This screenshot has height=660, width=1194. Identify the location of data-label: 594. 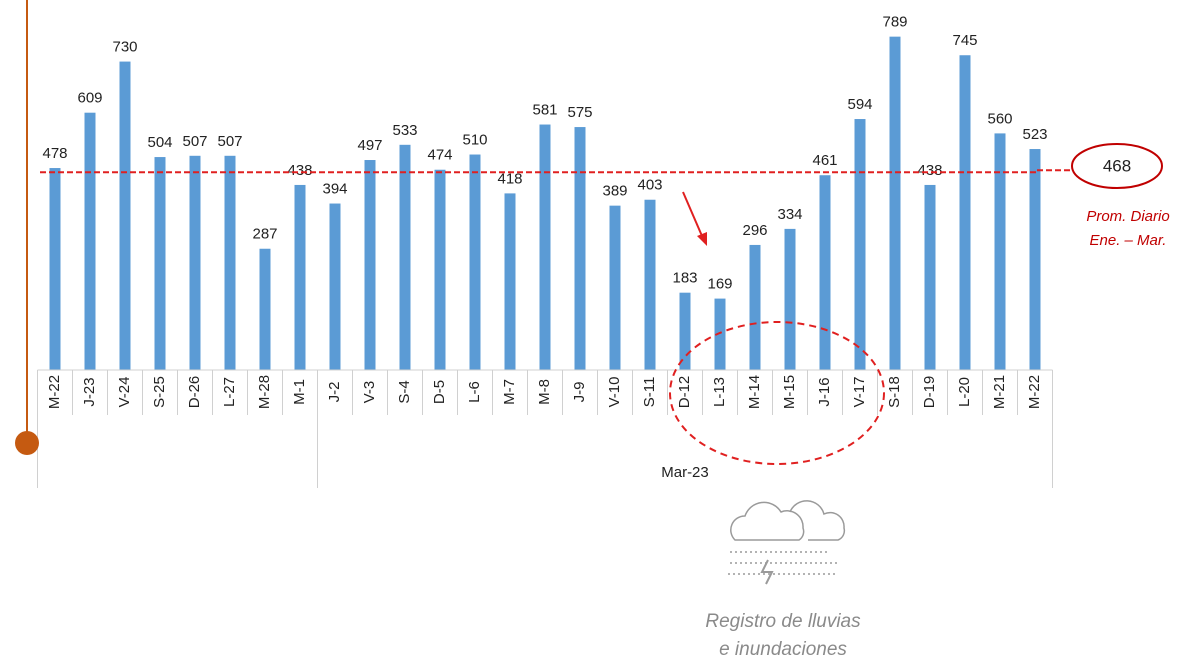
(859, 104).